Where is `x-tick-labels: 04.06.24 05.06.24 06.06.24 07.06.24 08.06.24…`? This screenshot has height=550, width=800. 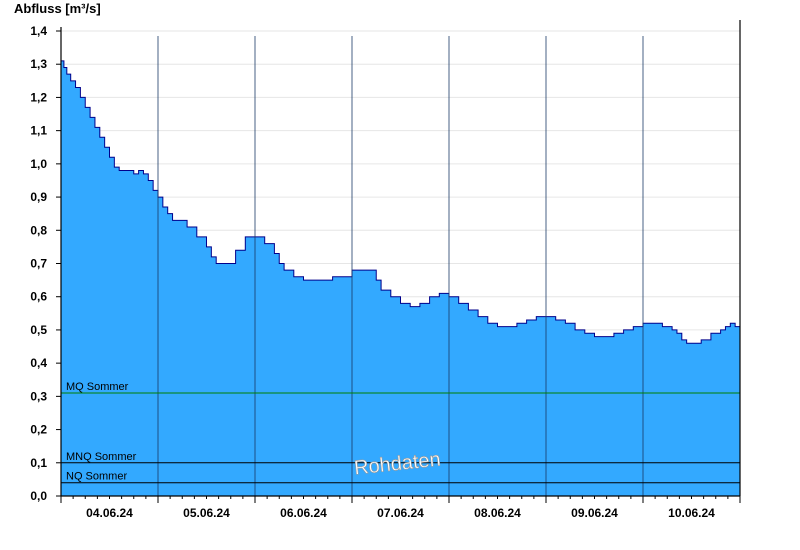 x-tick-labels: 04.06.24 05.06.24 06.06.24 07.06.24 08.06.24… is located at coordinates (400, 513).